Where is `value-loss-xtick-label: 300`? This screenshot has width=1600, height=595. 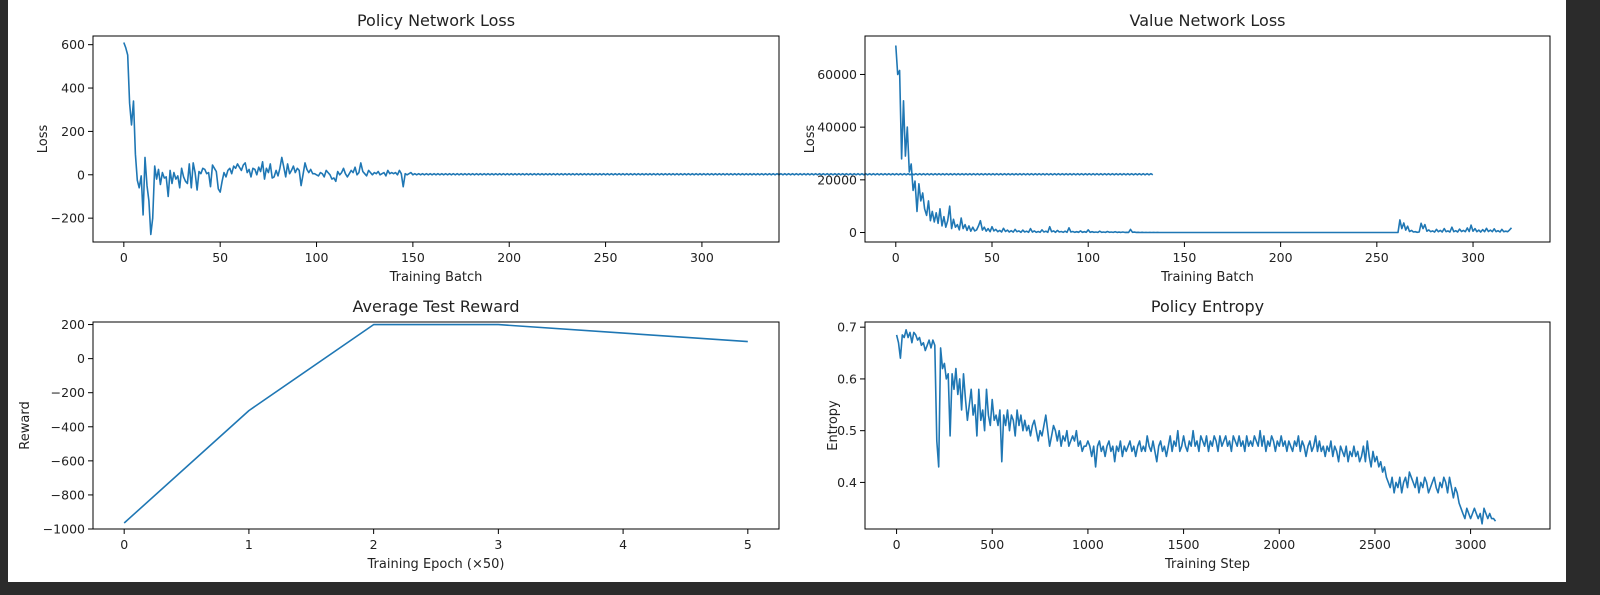
value-loss-xtick-label: 300 is located at coordinates (1473, 257).